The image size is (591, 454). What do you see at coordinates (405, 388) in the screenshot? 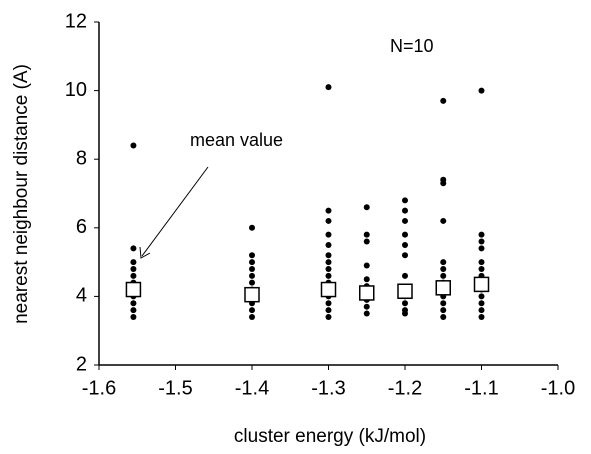
I see `x-tick-label: -1.2` at bounding box center [405, 388].